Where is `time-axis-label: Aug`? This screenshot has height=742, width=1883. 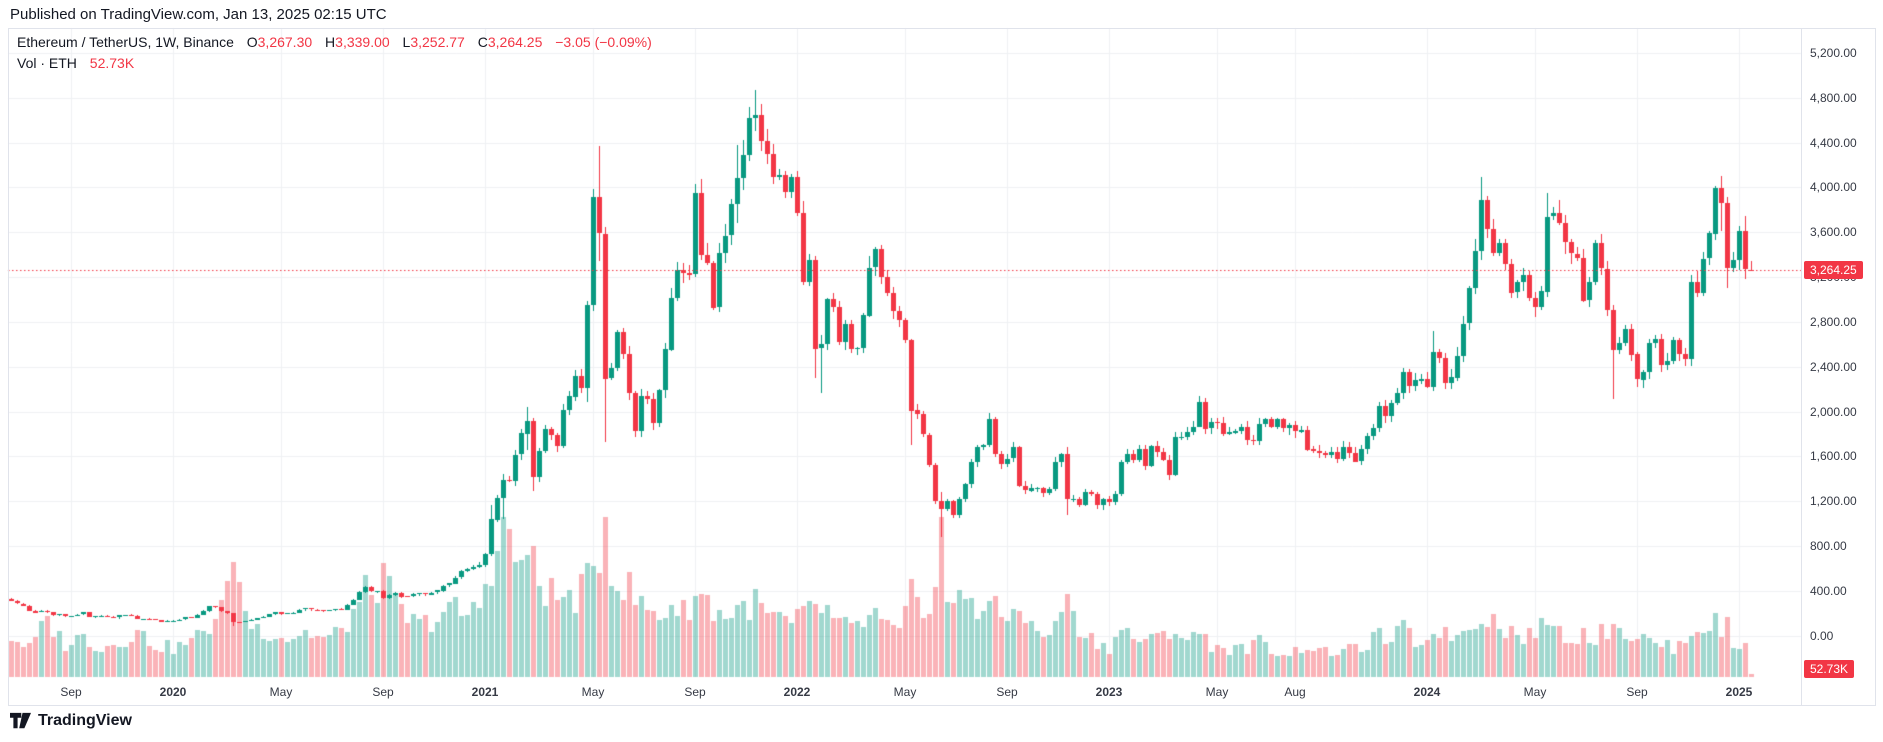 time-axis-label: Aug is located at coordinates (1295, 692).